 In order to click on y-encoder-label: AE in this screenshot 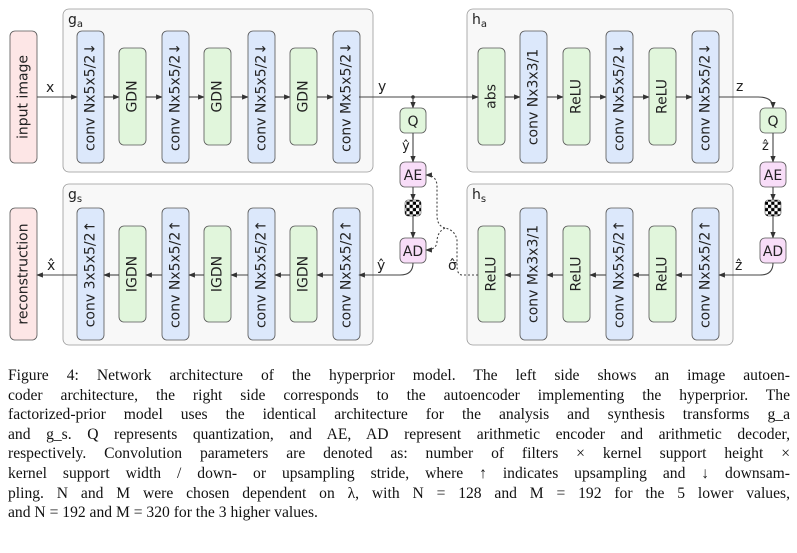, I will do `click(413, 176)`.